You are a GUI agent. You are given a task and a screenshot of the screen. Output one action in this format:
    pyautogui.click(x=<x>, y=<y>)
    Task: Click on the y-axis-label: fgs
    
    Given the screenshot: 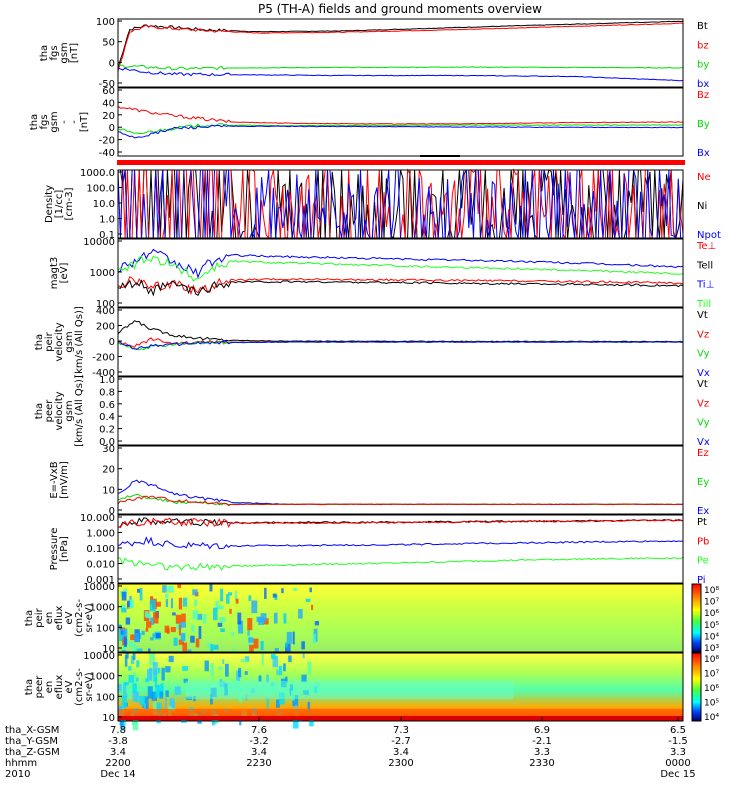 What is the action you would take?
    pyautogui.click(x=44, y=121)
    